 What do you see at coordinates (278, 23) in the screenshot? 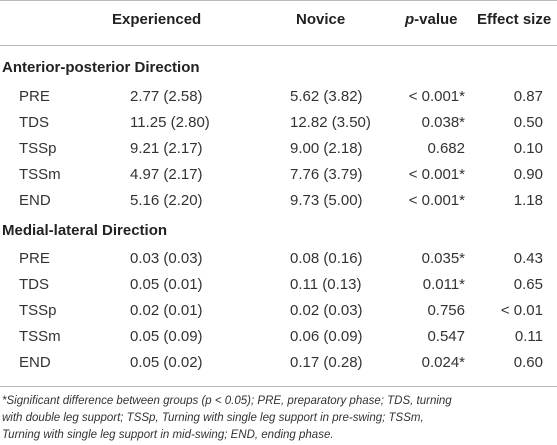
I see `table-header-row: Experienced Novice p-value Effect size` at bounding box center [278, 23].